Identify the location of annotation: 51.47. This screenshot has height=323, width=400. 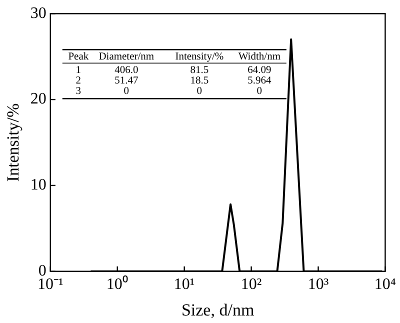
(126, 80).